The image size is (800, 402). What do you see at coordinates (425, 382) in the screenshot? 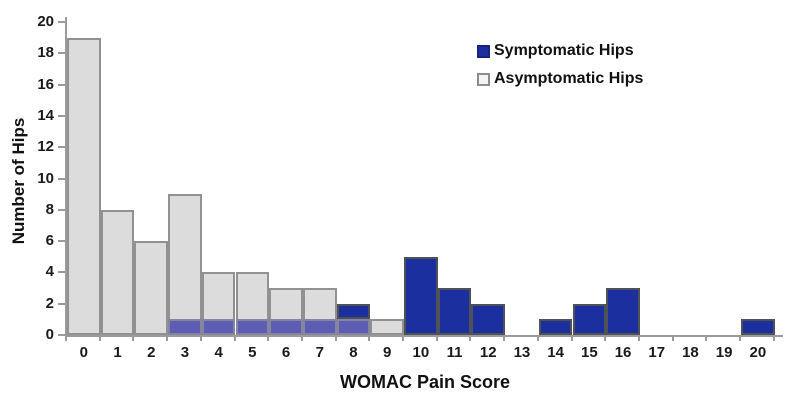
I see `x-axis-title: WOMAC Pain Score` at bounding box center [425, 382].